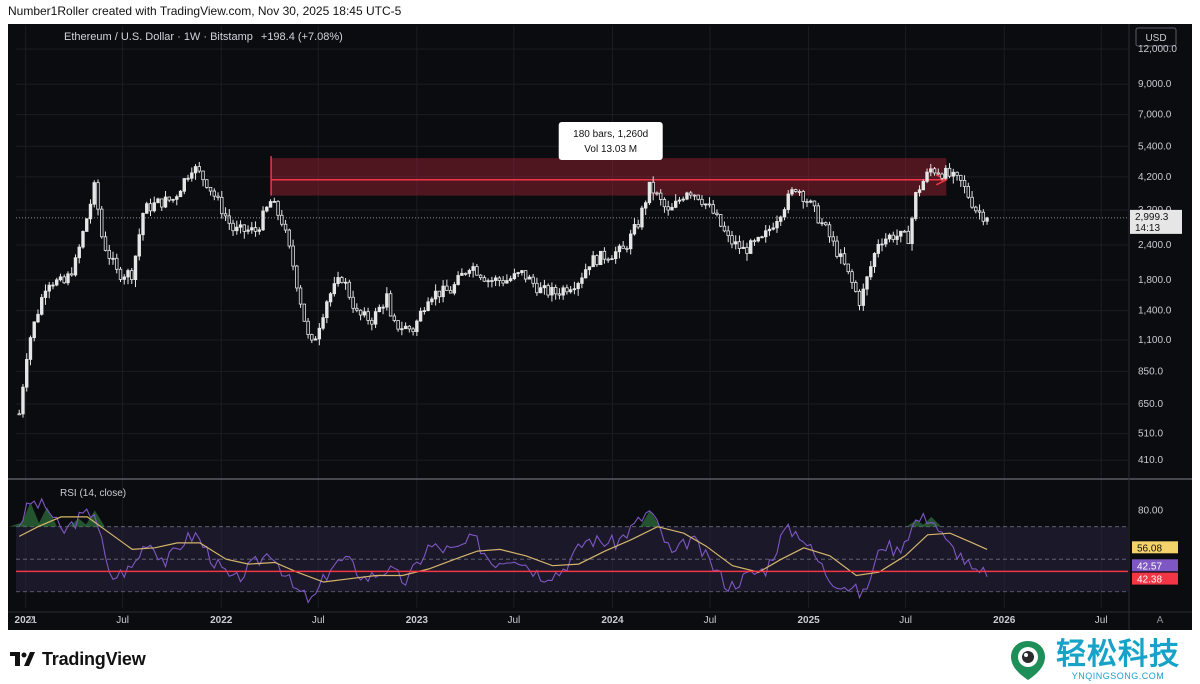 Image resolution: width=1200 pixels, height=684 pixels. What do you see at coordinates (1155, 340) in the screenshot?
I see `price-tick-label: 1,100.0` at bounding box center [1155, 340].